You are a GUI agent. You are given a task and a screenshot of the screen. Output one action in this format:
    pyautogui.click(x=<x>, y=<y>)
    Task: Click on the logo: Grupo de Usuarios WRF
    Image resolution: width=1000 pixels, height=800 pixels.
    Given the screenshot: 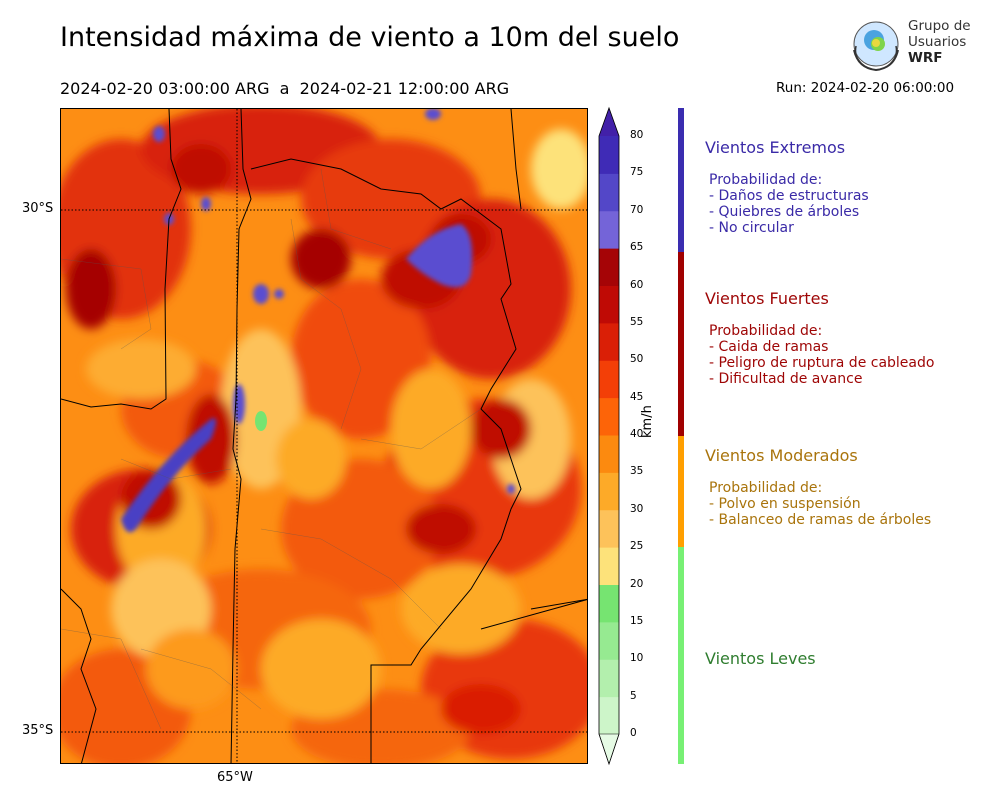 What is the action you would take?
    pyautogui.click(x=910, y=46)
    